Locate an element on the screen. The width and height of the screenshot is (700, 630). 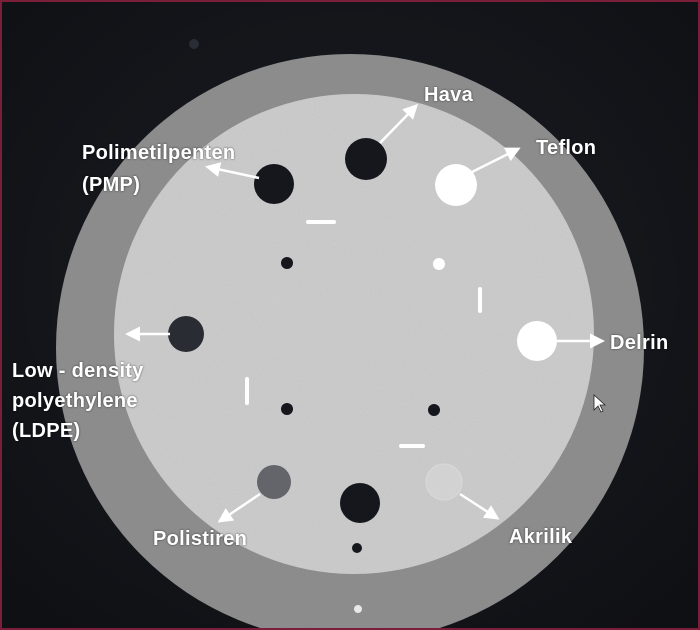
label-polistiren: Polistiren is located at coordinates (200, 539).